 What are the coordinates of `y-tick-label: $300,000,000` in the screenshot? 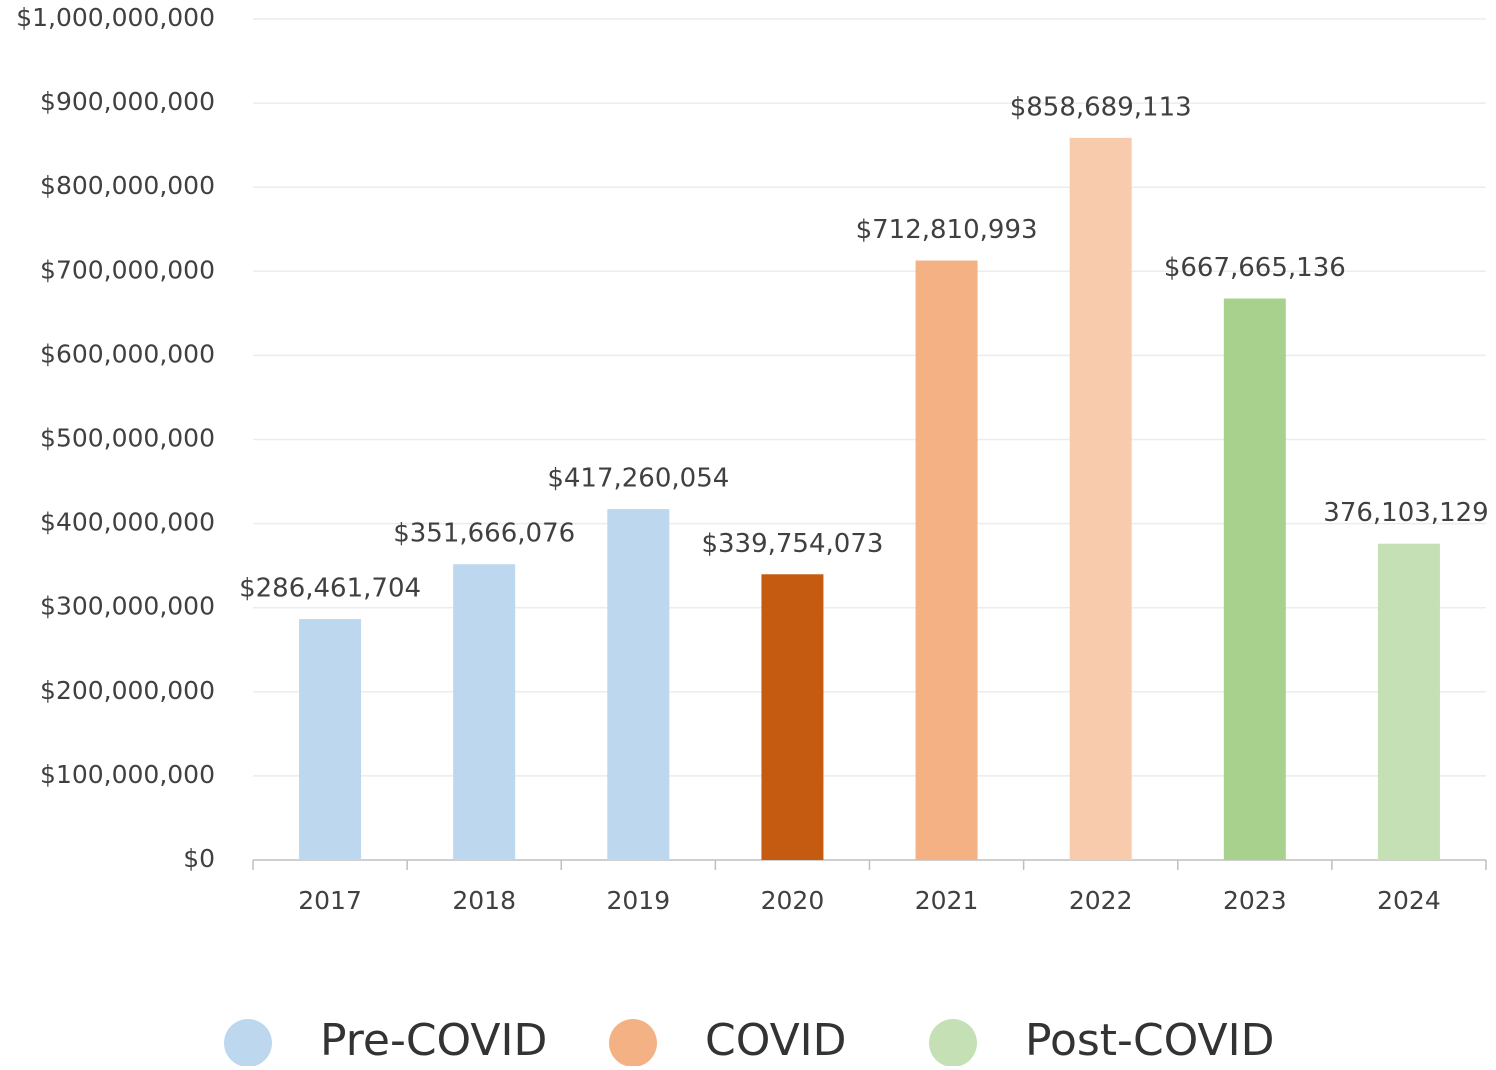 It's located at (127, 606).